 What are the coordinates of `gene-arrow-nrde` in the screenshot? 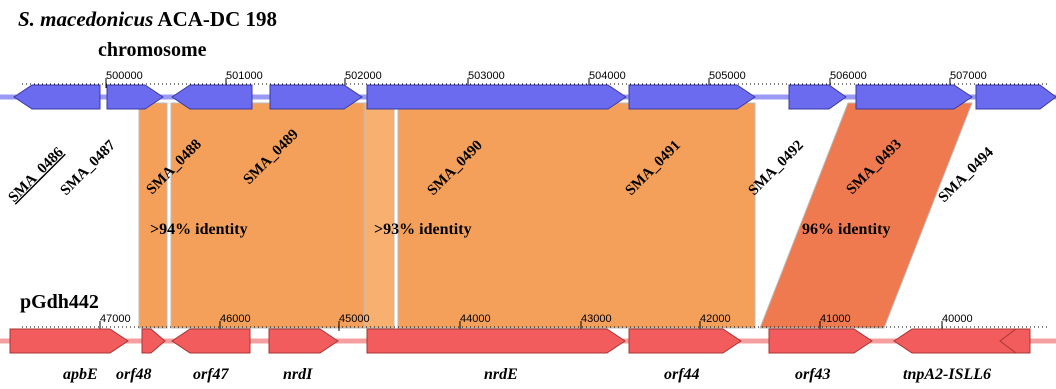 It's located at (496, 341).